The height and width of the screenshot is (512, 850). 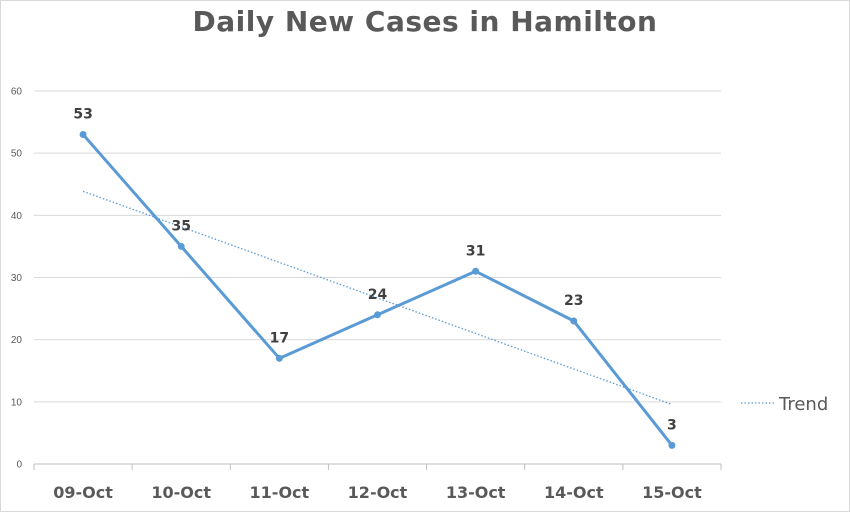 I want to click on data-label: 31, so click(x=475, y=251).